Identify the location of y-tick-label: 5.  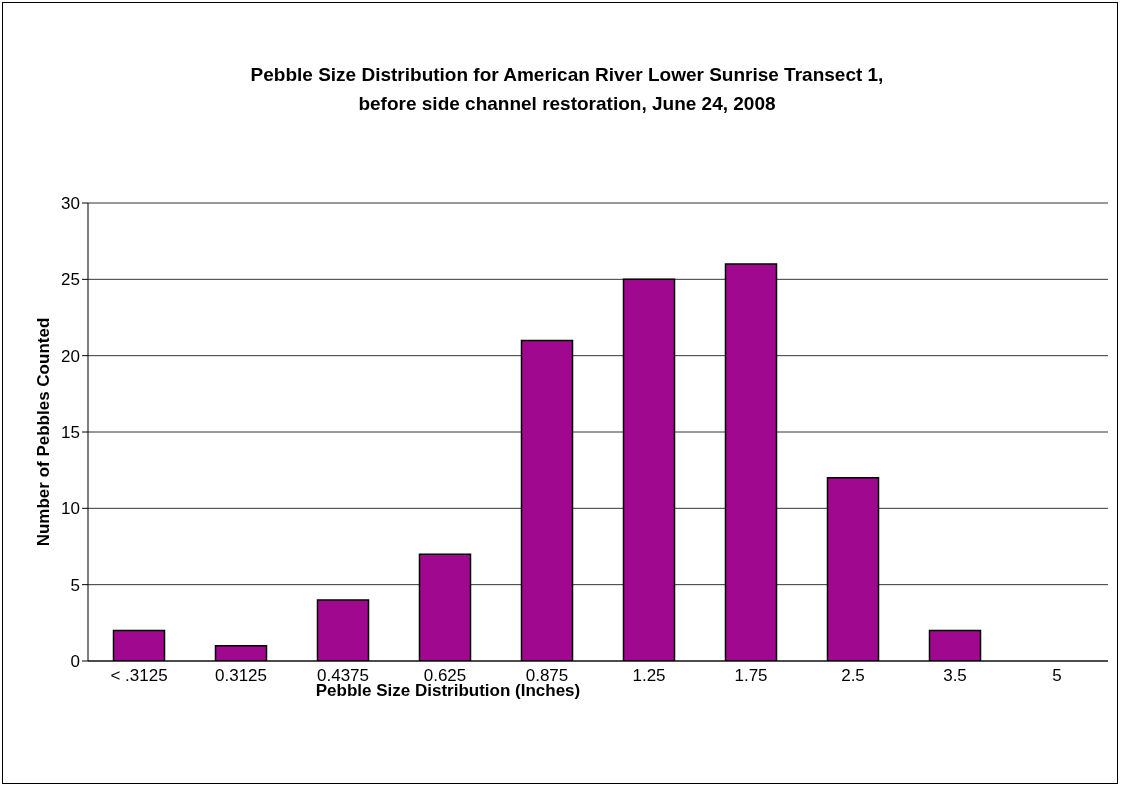
(75, 585).